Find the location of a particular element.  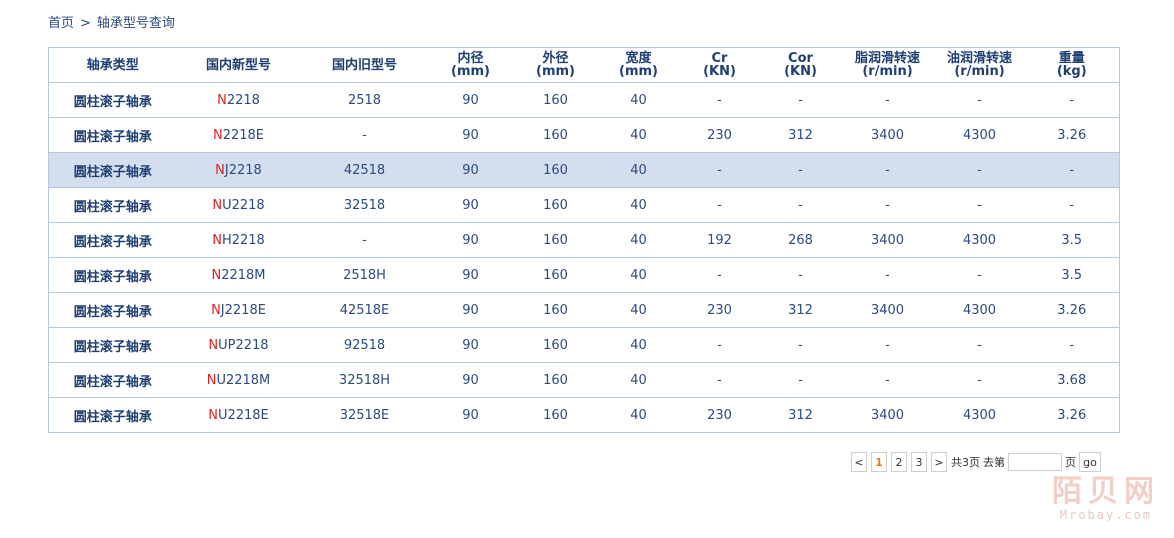

new-model-cell: N2218E is located at coordinates (238, 135).